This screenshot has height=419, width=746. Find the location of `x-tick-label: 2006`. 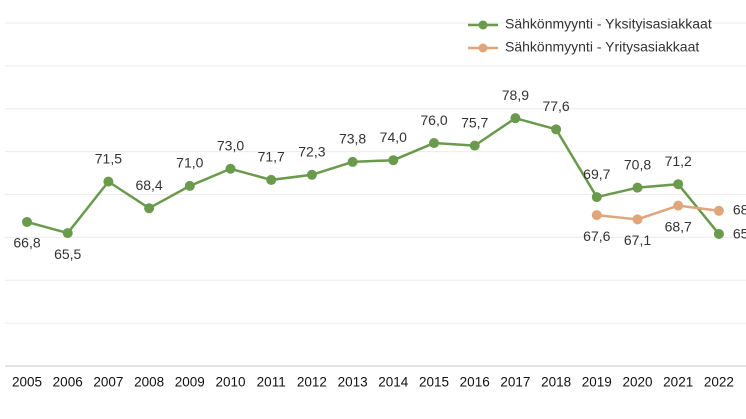

x-tick-label: 2006 is located at coordinates (68, 382).